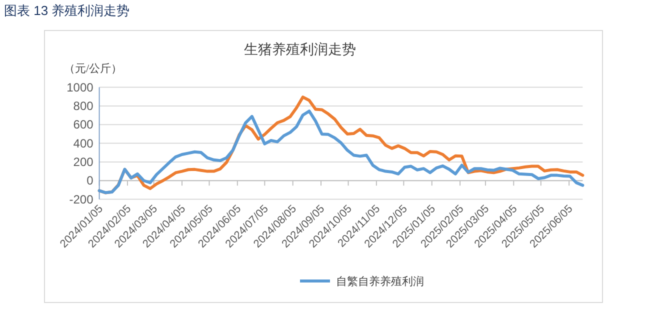 This screenshot has width=647, height=332. What do you see at coordinates (81, 199) in the screenshot?
I see `y-tick-label: -200` at bounding box center [81, 199].